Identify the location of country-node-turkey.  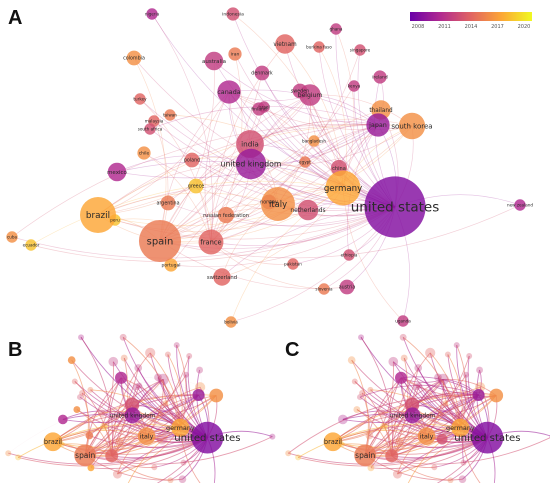
(140, 99).